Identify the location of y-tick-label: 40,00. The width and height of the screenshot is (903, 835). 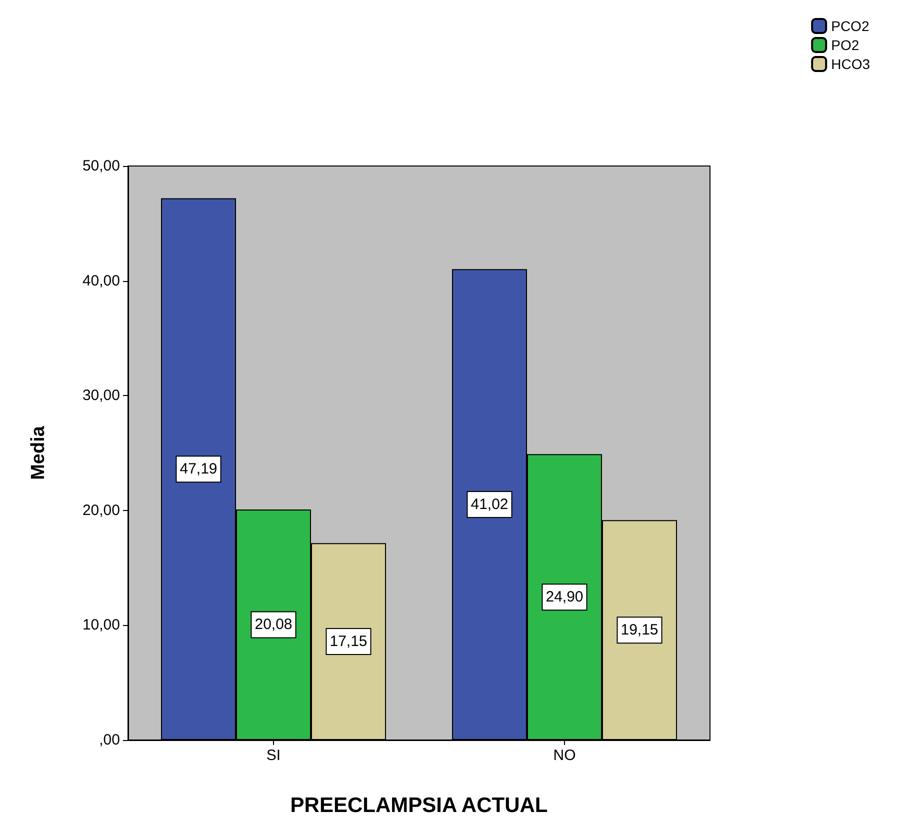
(101, 281).